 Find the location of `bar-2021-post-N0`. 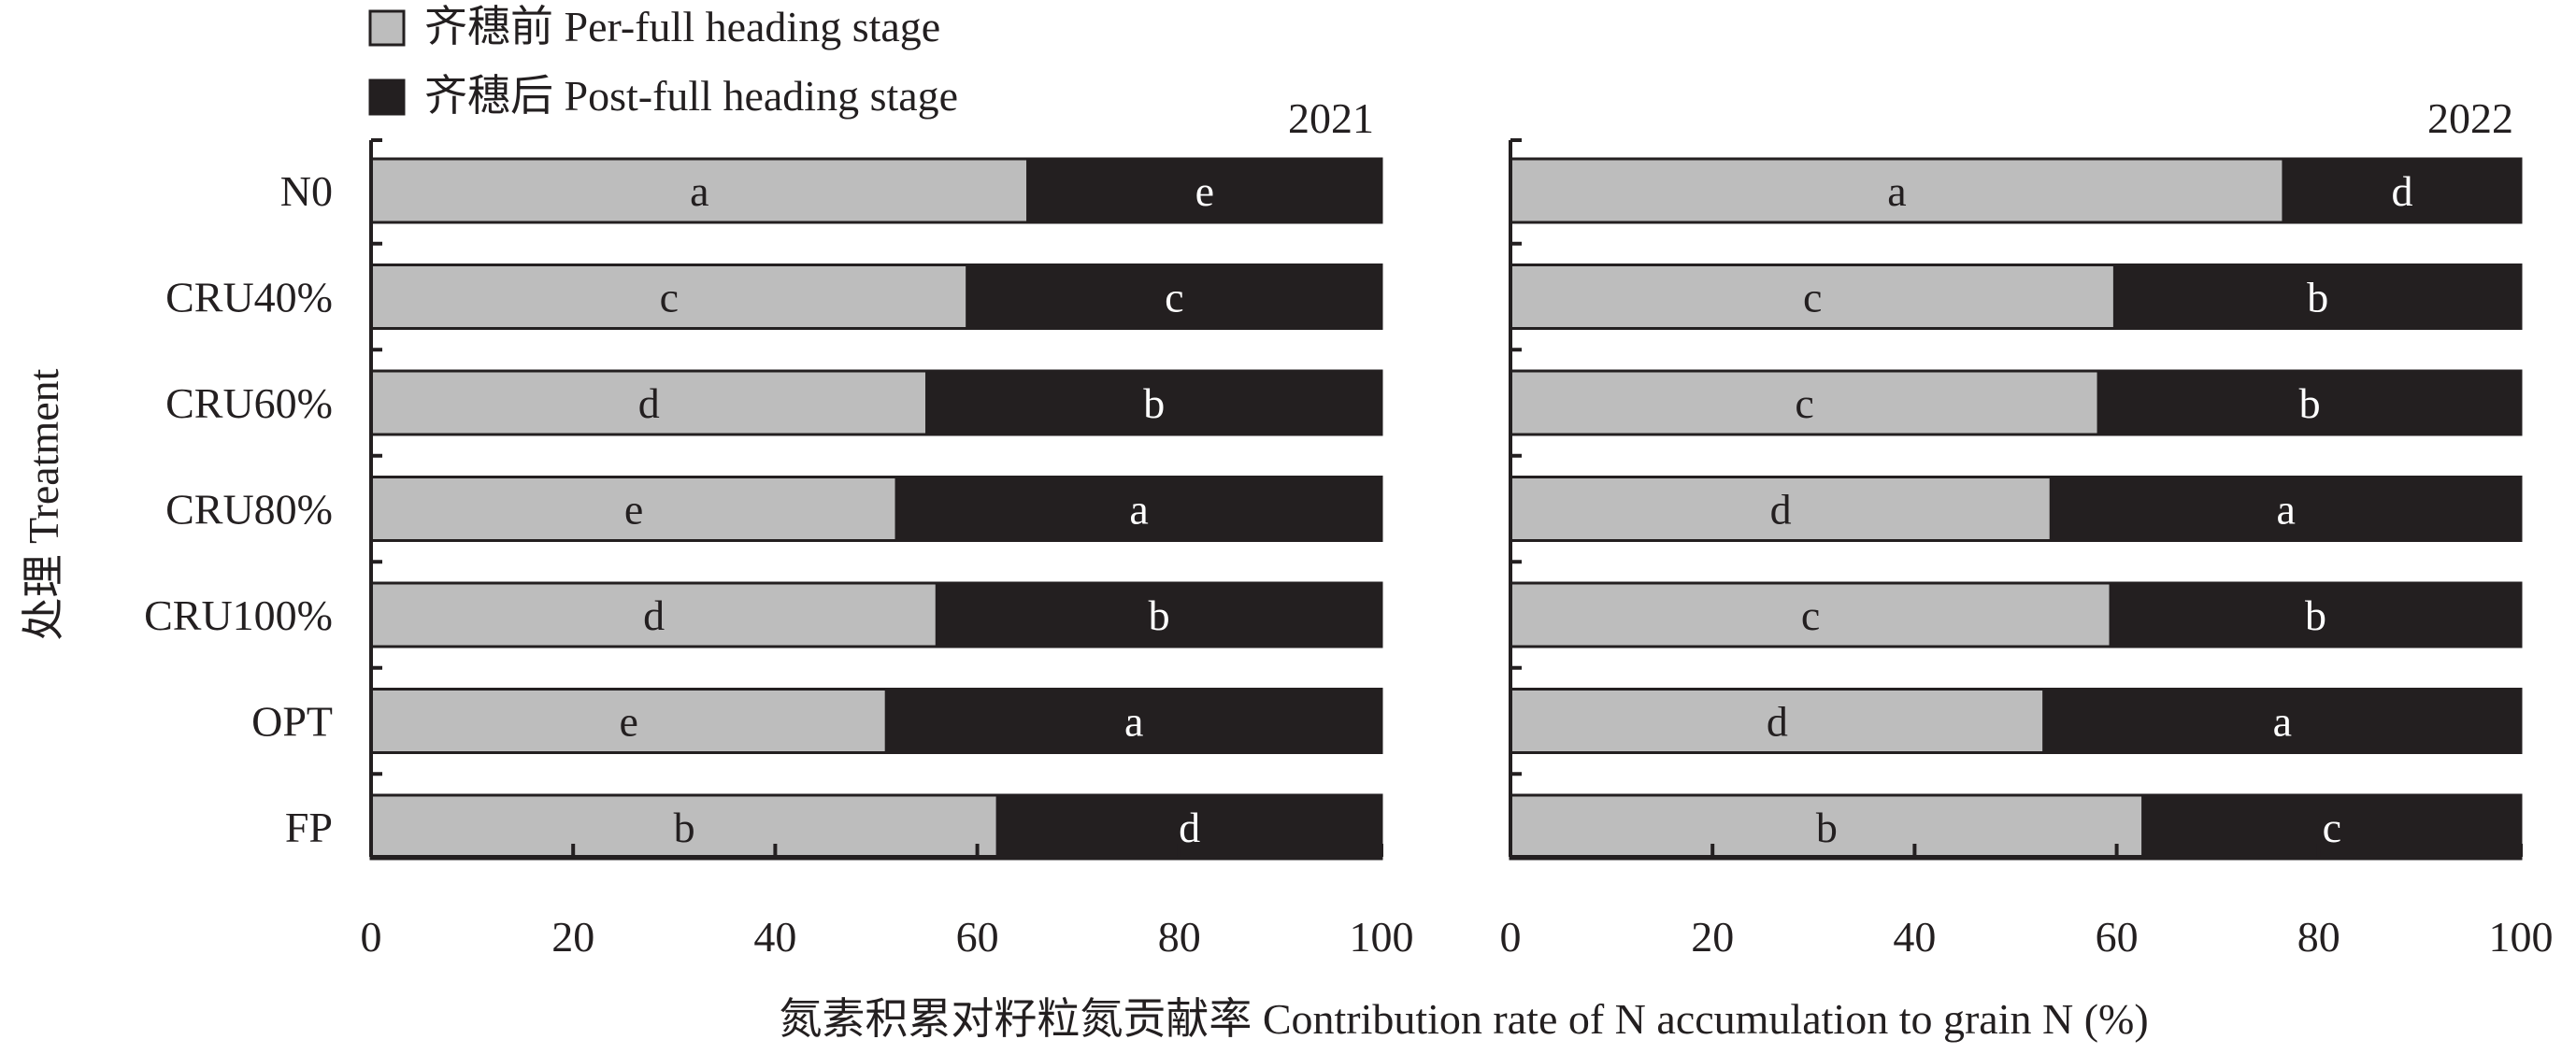

bar-2021-post-N0 is located at coordinates (1204, 191).